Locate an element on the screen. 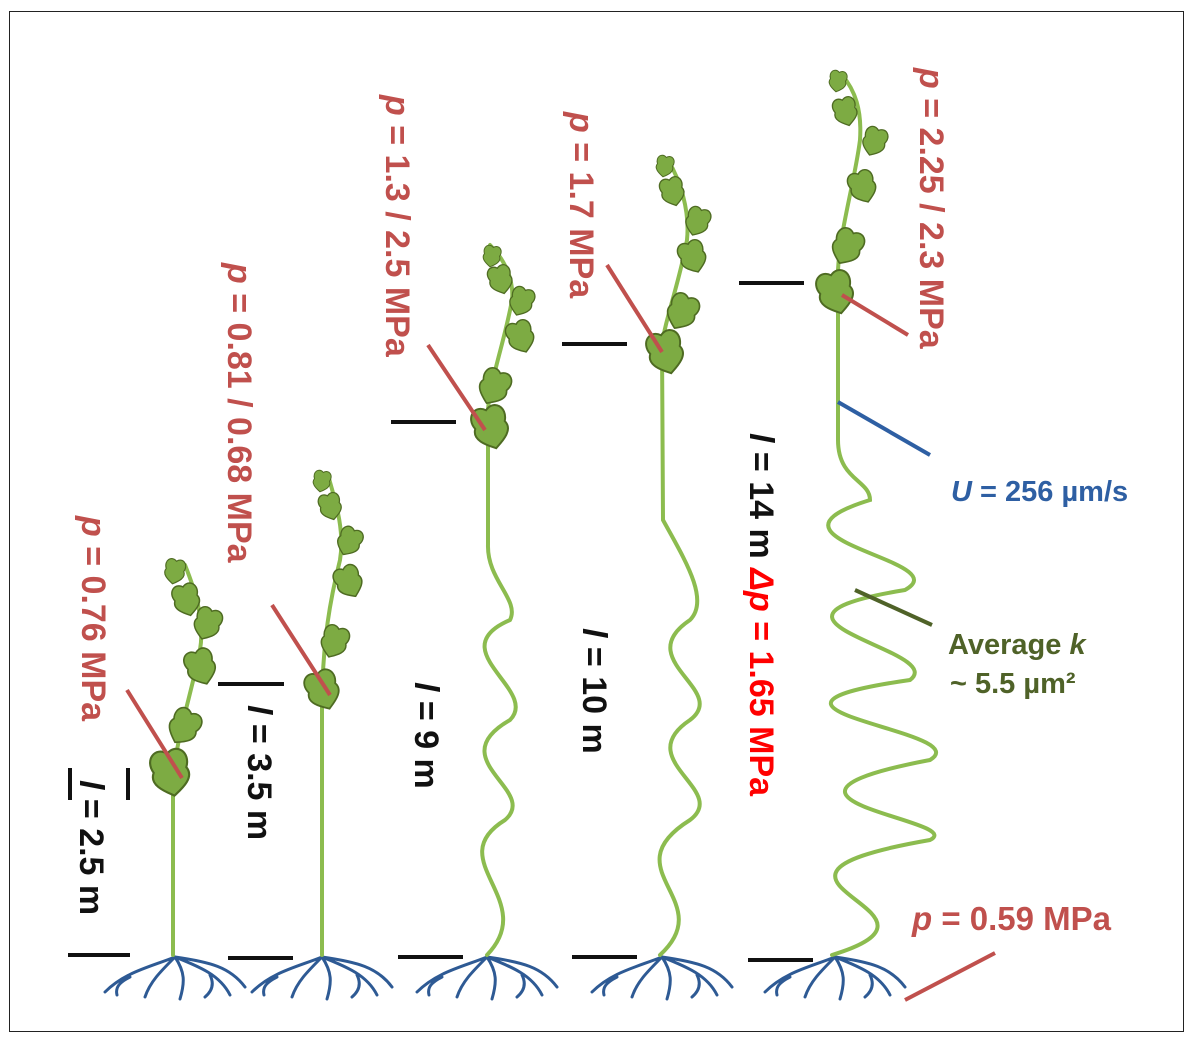  pointer-plant-4-pressure is located at coordinates (634, 308).